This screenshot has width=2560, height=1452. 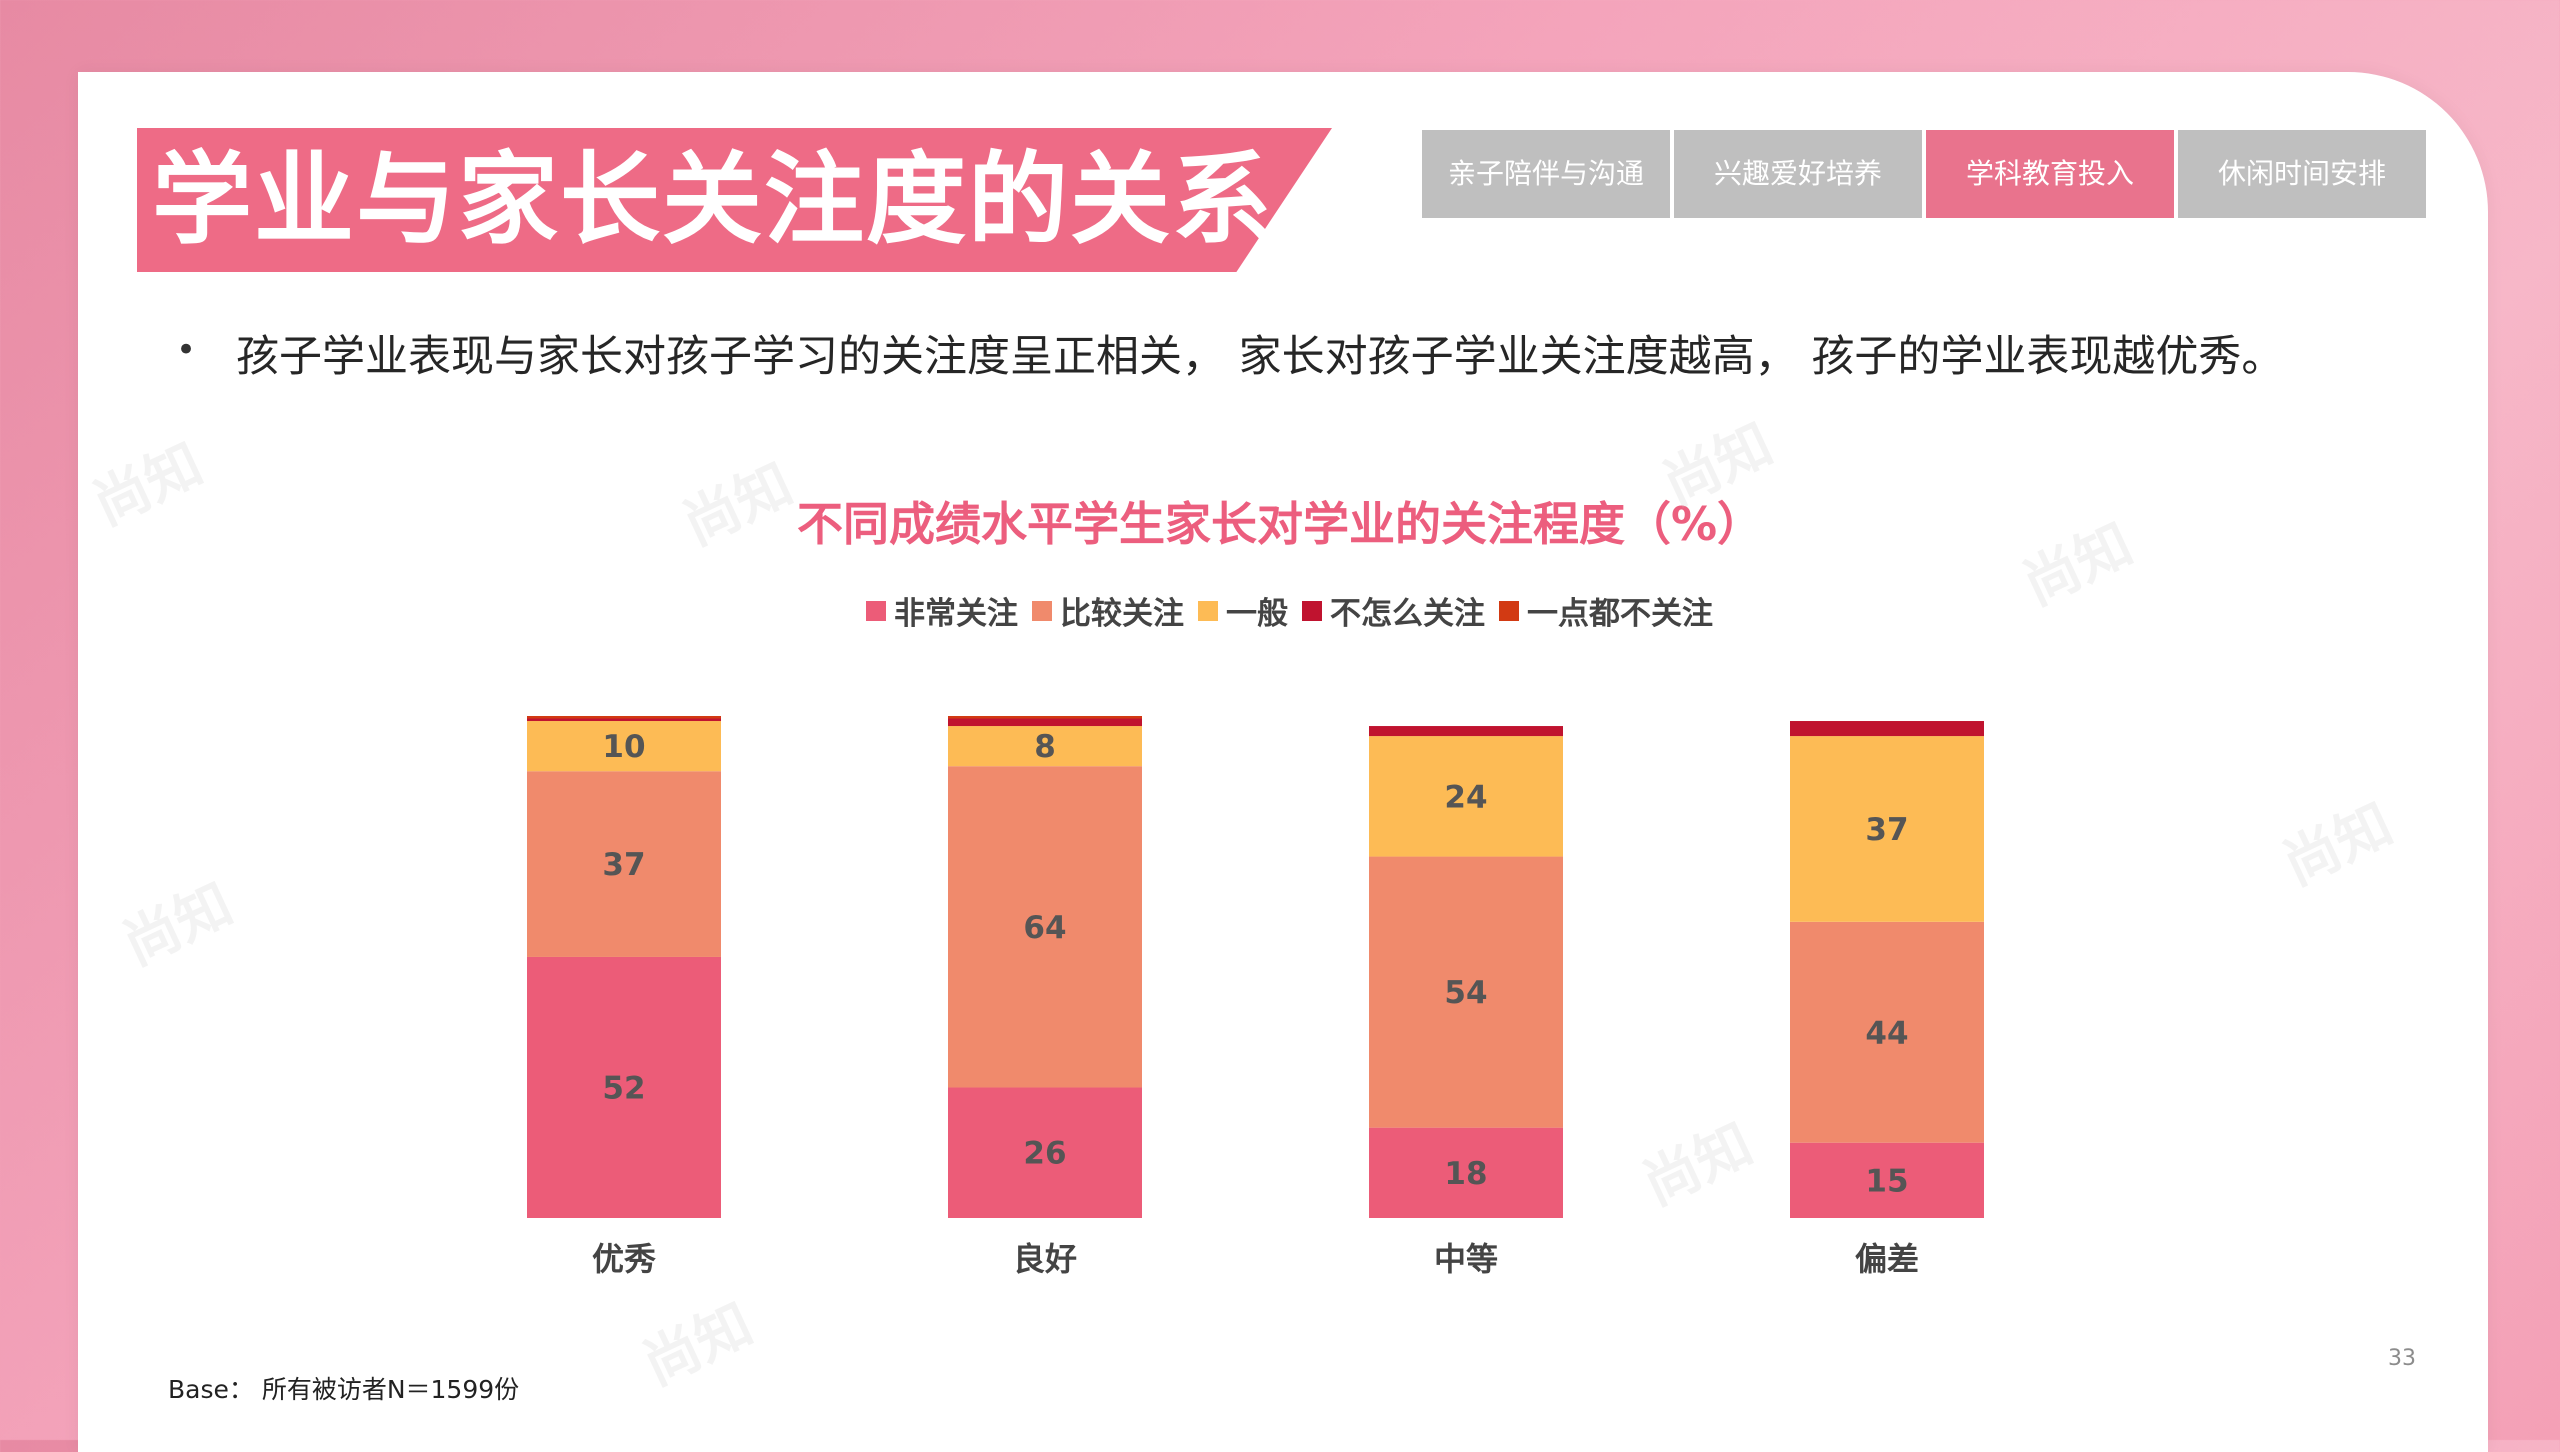 I want to click on legend-item: 一般, so click(x=1243, y=610).